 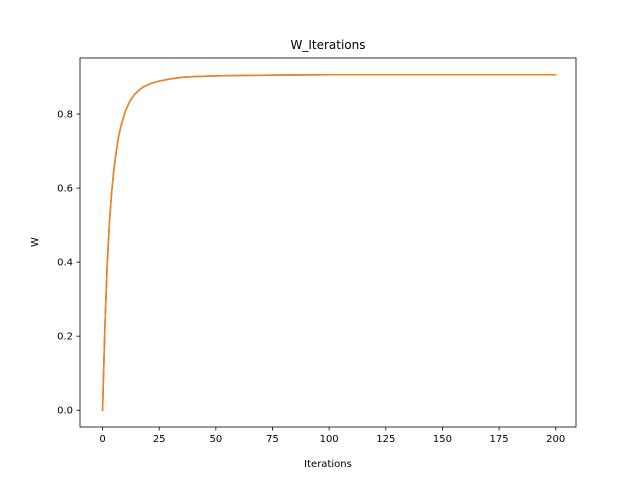 What do you see at coordinates (65, 263) in the screenshot?
I see `y-tick-label: 0.4` at bounding box center [65, 263].